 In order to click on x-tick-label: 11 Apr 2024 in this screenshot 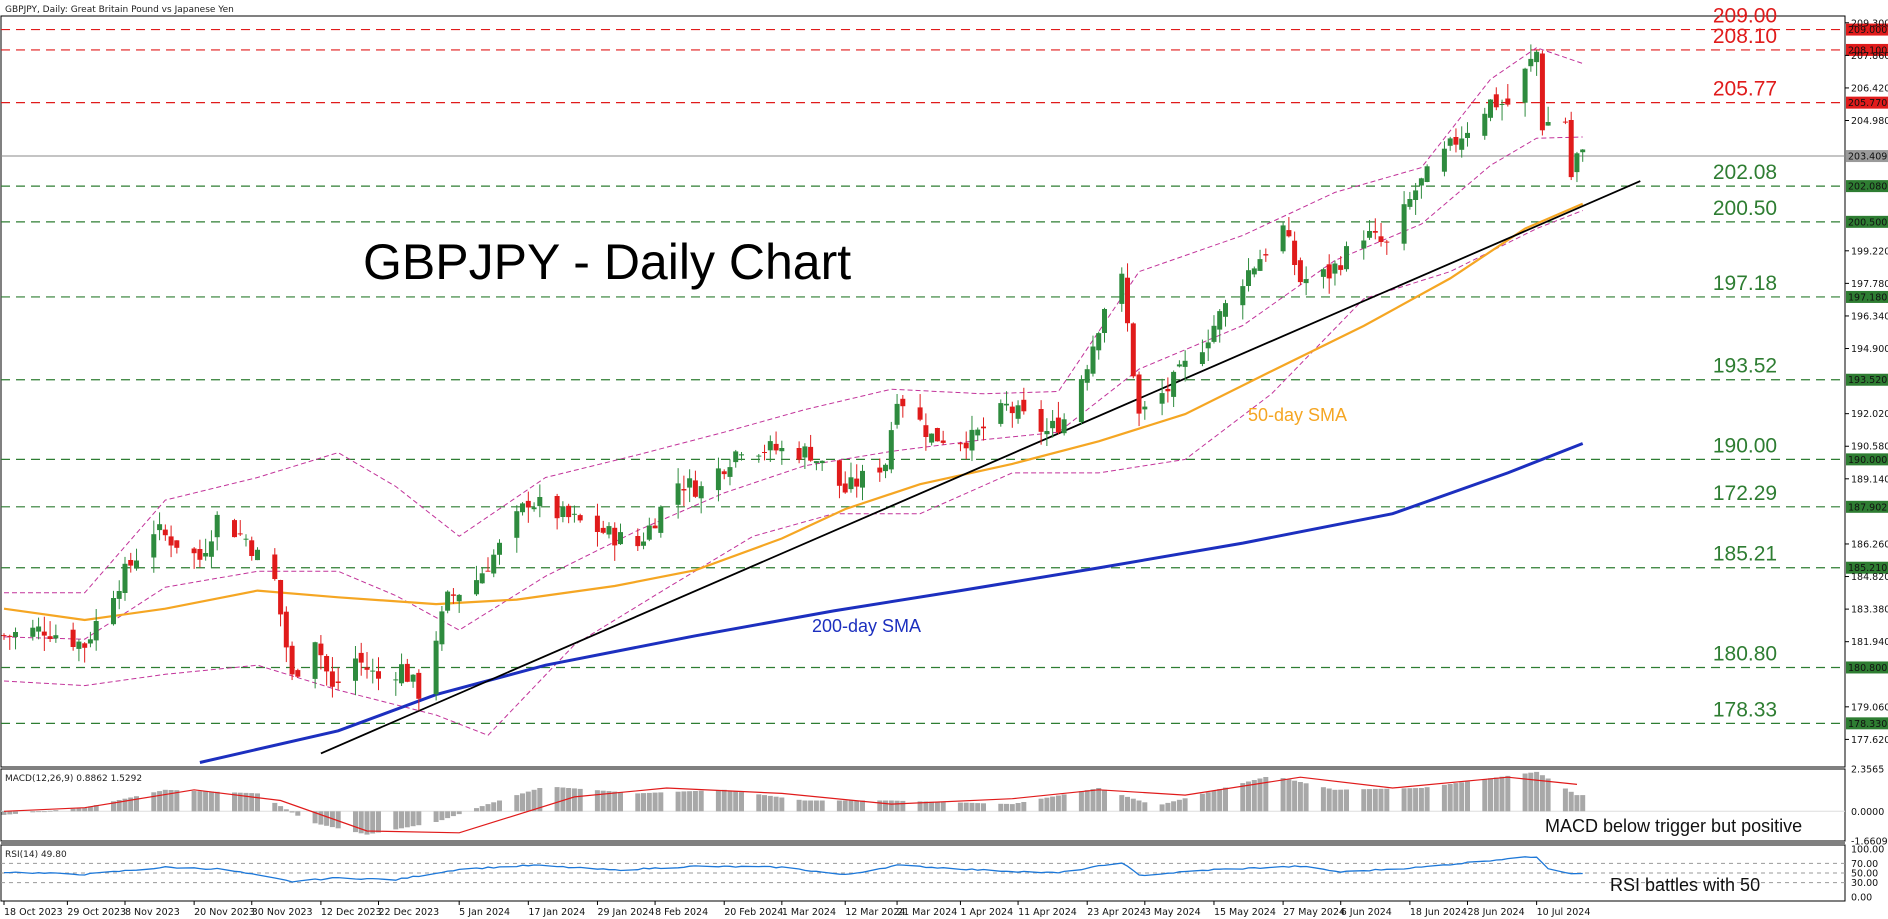, I will do `click(1047, 912)`.